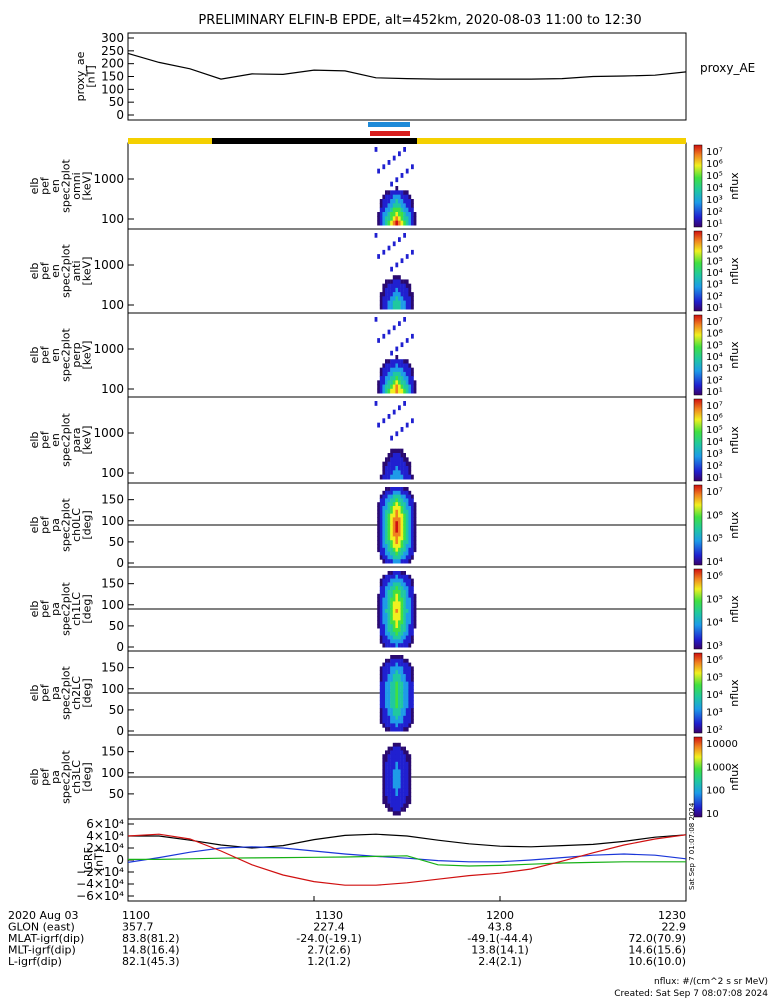 This screenshot has height=1000, width=775. What do you see at coordinates (136, 915) in the screenshot?
I see `ephem-value: 1100` at bounding box center [136, 915].